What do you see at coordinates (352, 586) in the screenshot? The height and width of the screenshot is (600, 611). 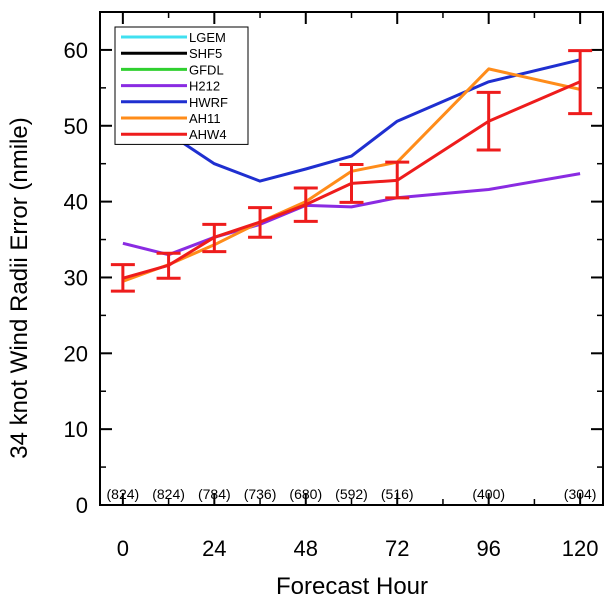 I see `x-axis-title: Forecast Hour` at bounding box center [352, 586].